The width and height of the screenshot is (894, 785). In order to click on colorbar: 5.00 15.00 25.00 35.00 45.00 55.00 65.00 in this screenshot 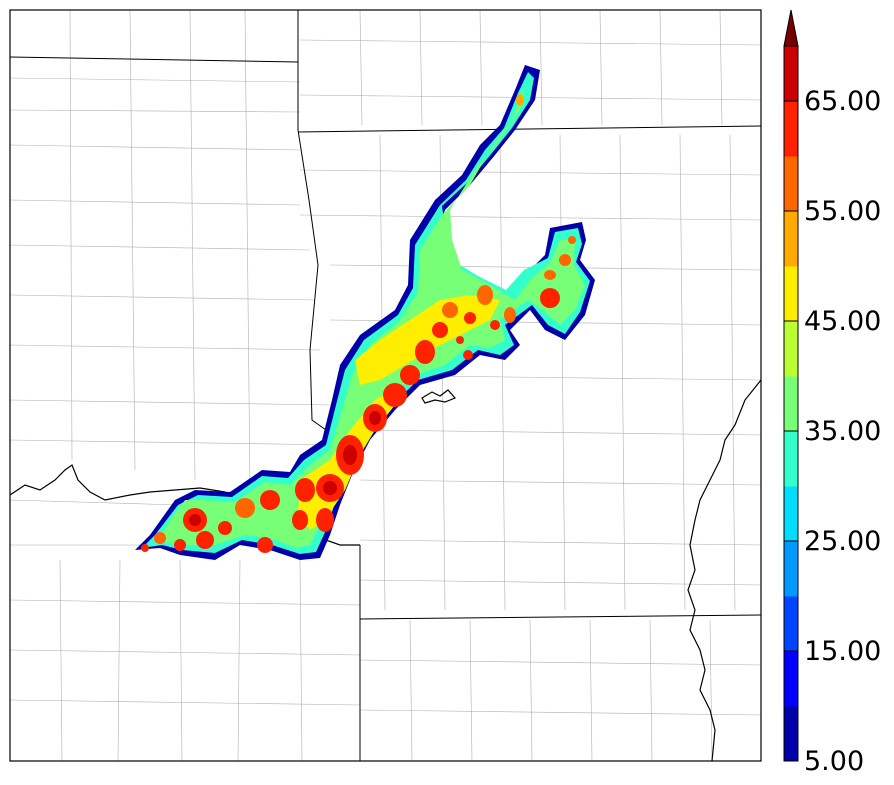, I will do `click(832, 393)`.